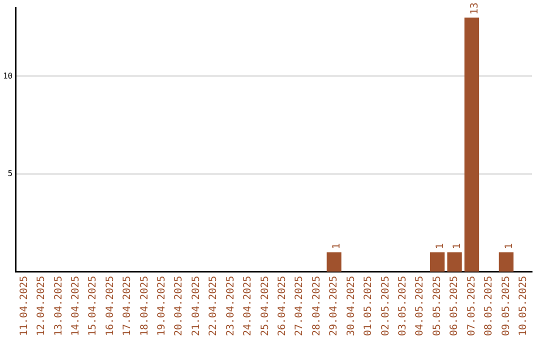 The image size is (540, 340). I want to click on x-tick-label: 18.04.2025, so click(144, 306).